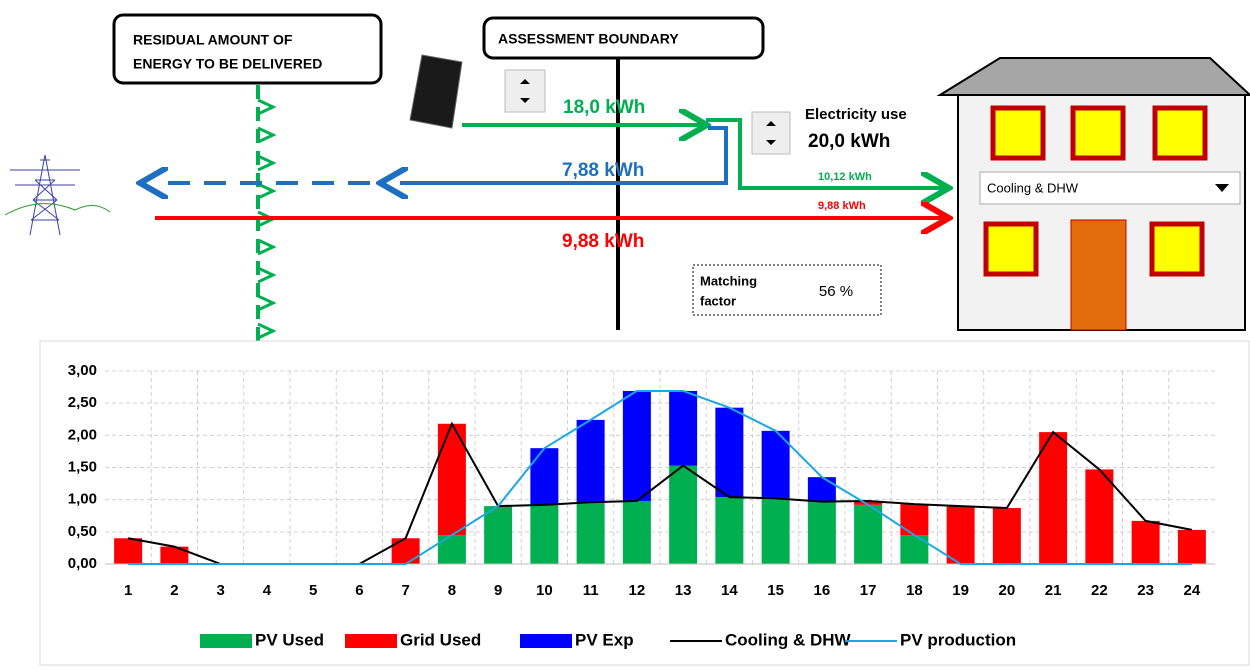  Describe the element at coordinates (82, 466) in the screenshot. I see `y-tick-label: 1,50` at that location.